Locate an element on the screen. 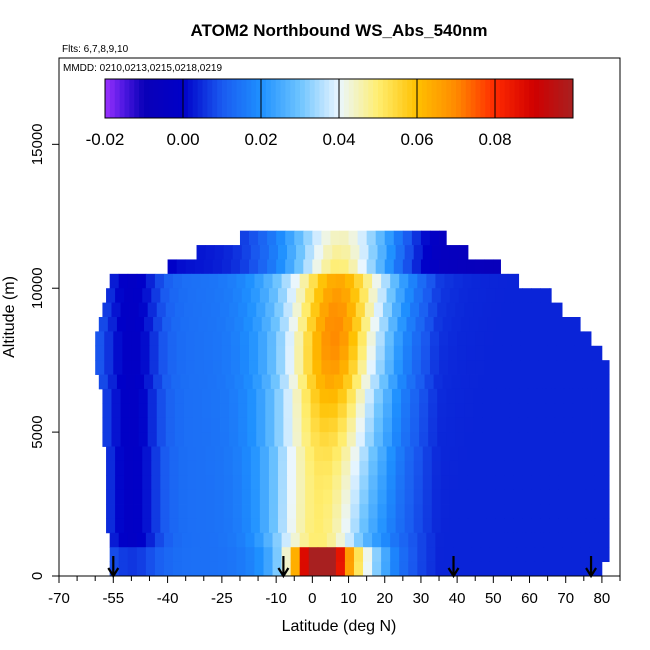 This screenshot has height=650, width=650. x-axis: -70 -55 -40 -25 -10 0 10 20 30 40 50 60 70 80 is located at coordinates (334, 591).